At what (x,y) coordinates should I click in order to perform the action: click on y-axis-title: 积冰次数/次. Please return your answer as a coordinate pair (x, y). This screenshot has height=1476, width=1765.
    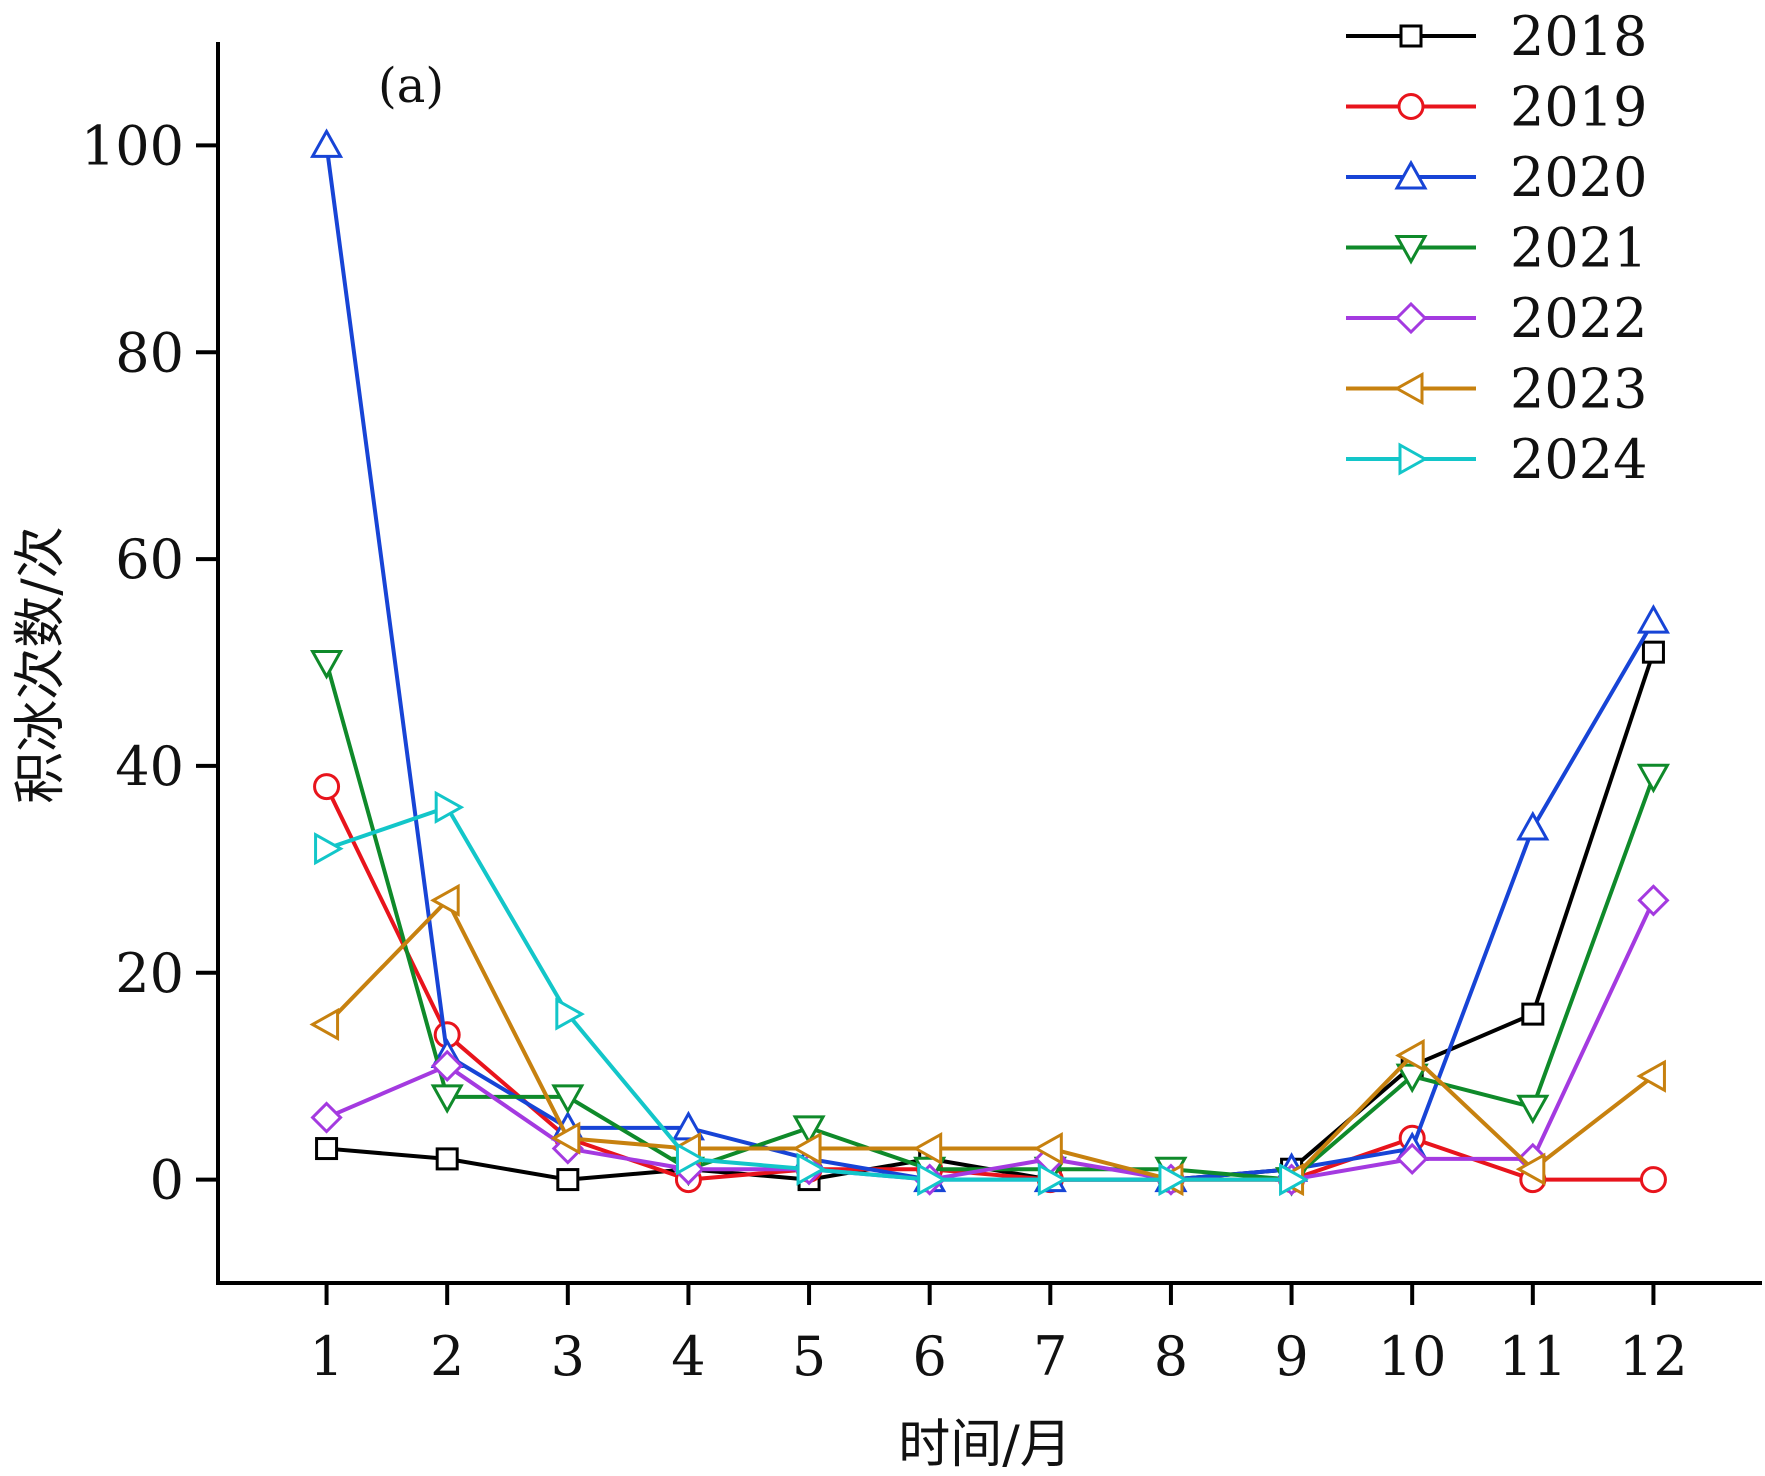
    Looking at the image, I should click on (41, 665).